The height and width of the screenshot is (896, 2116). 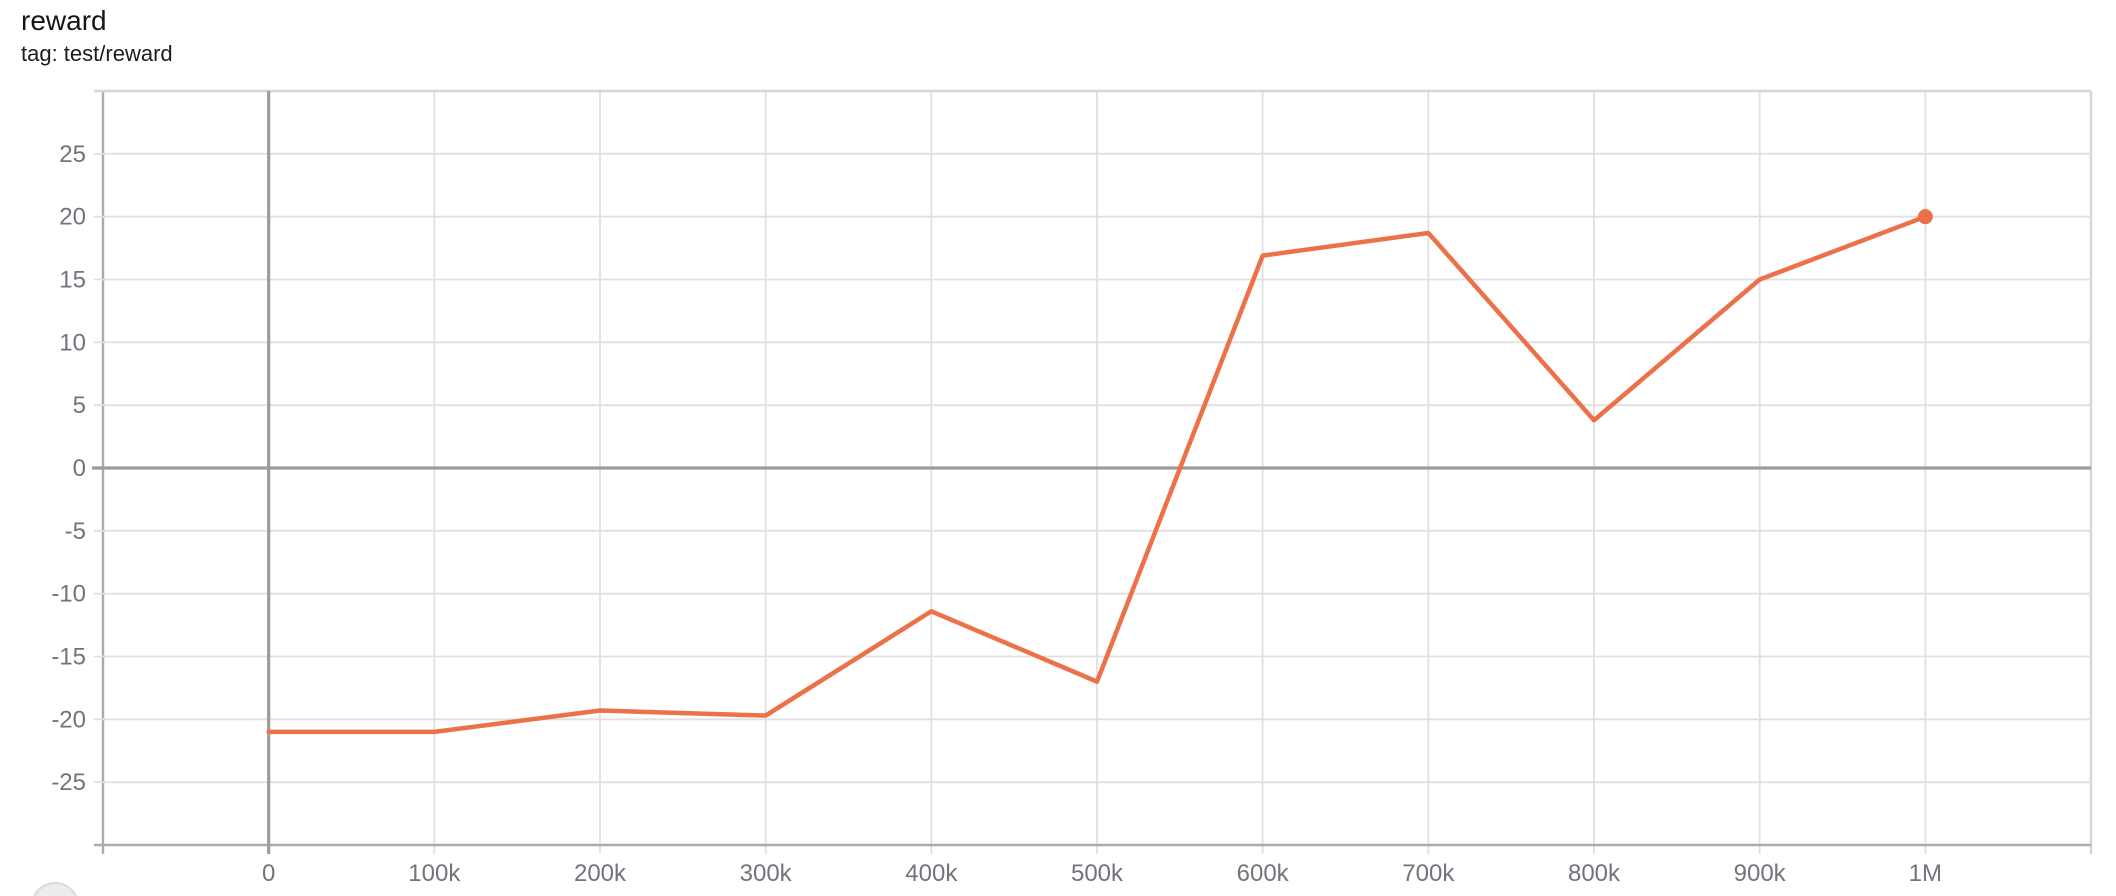 I want to click on x-tick-label: 0, so click(x=268, y=873).